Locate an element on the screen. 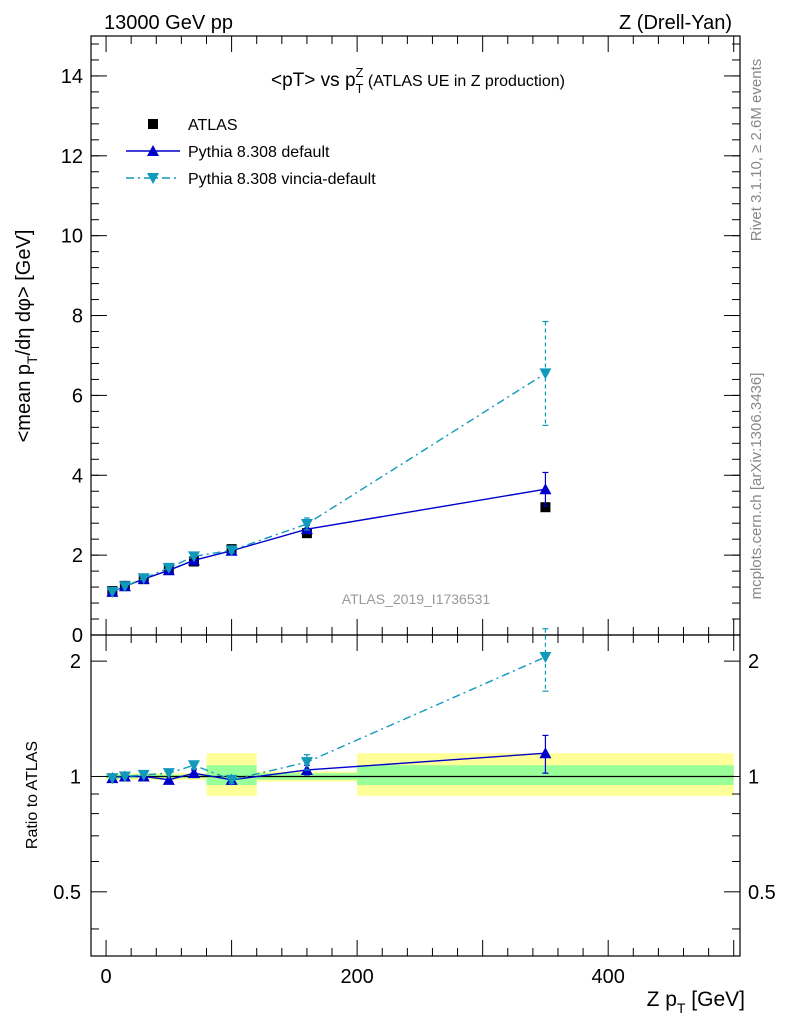  header-left: 13000 GeV pp is located at coordinates (168, 23).